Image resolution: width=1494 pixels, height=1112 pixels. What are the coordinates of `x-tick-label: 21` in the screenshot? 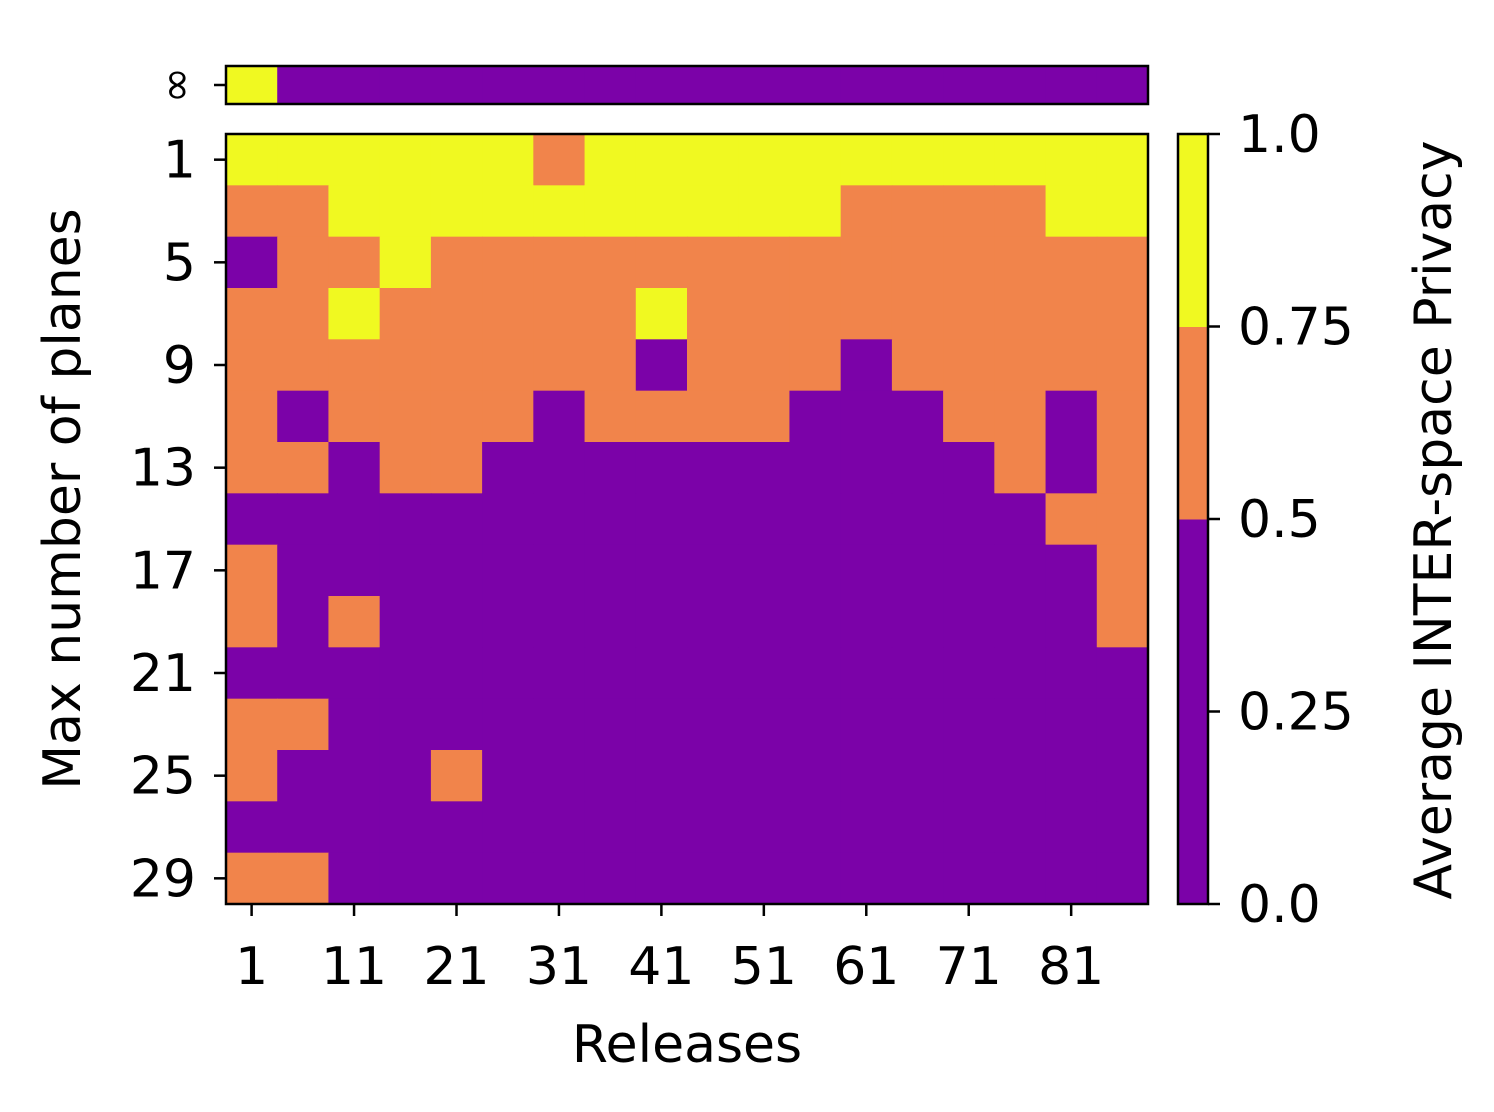 It's located at (456, 967).